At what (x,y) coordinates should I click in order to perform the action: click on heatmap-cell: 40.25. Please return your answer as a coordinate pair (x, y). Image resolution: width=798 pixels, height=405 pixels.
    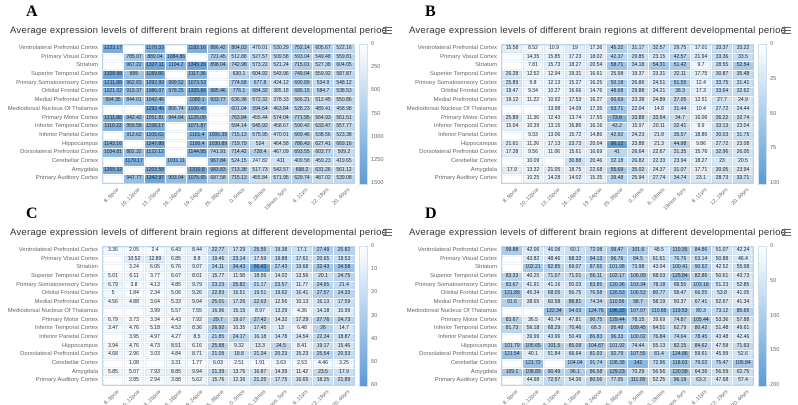
    Looking at the image, I should click on (533, 277).